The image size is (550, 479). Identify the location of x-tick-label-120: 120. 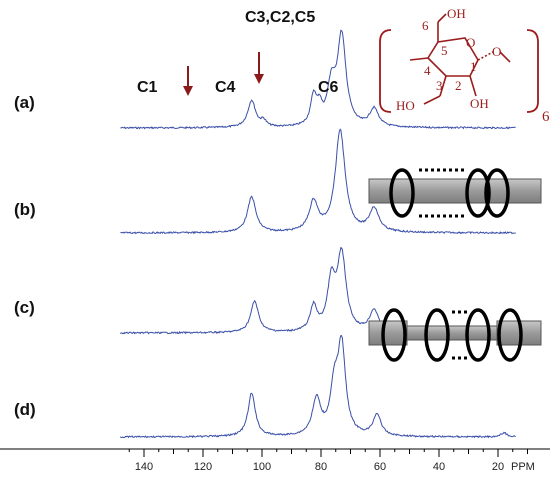
(203, 467).